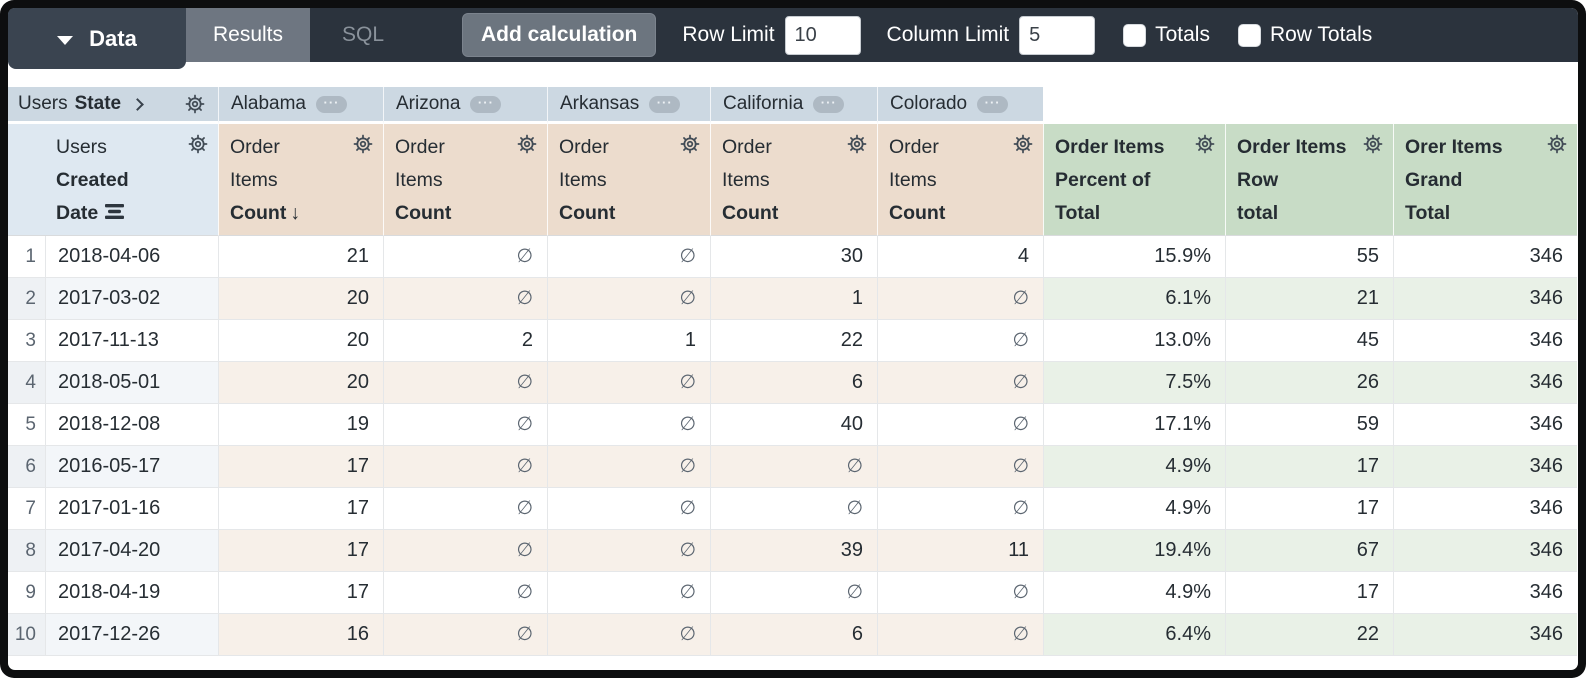  Describe the element at coordinates (793, 425) in the screenshot. I see `count-cell: 40` at that location.